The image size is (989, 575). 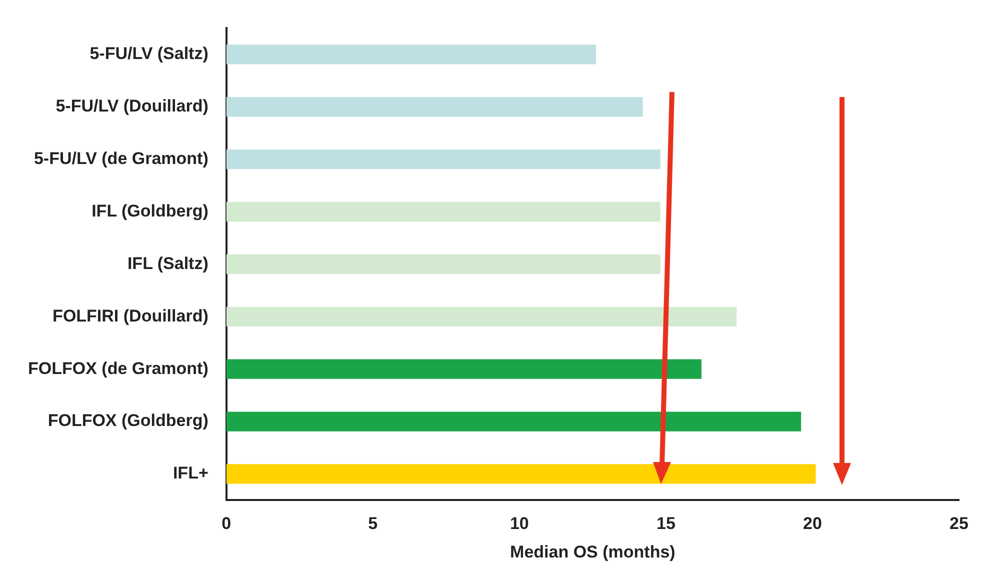 What do you see at coordinates (812, 524) in the screenshot?
I see `x-tick-label: 20` at bounding box center [812, 524].